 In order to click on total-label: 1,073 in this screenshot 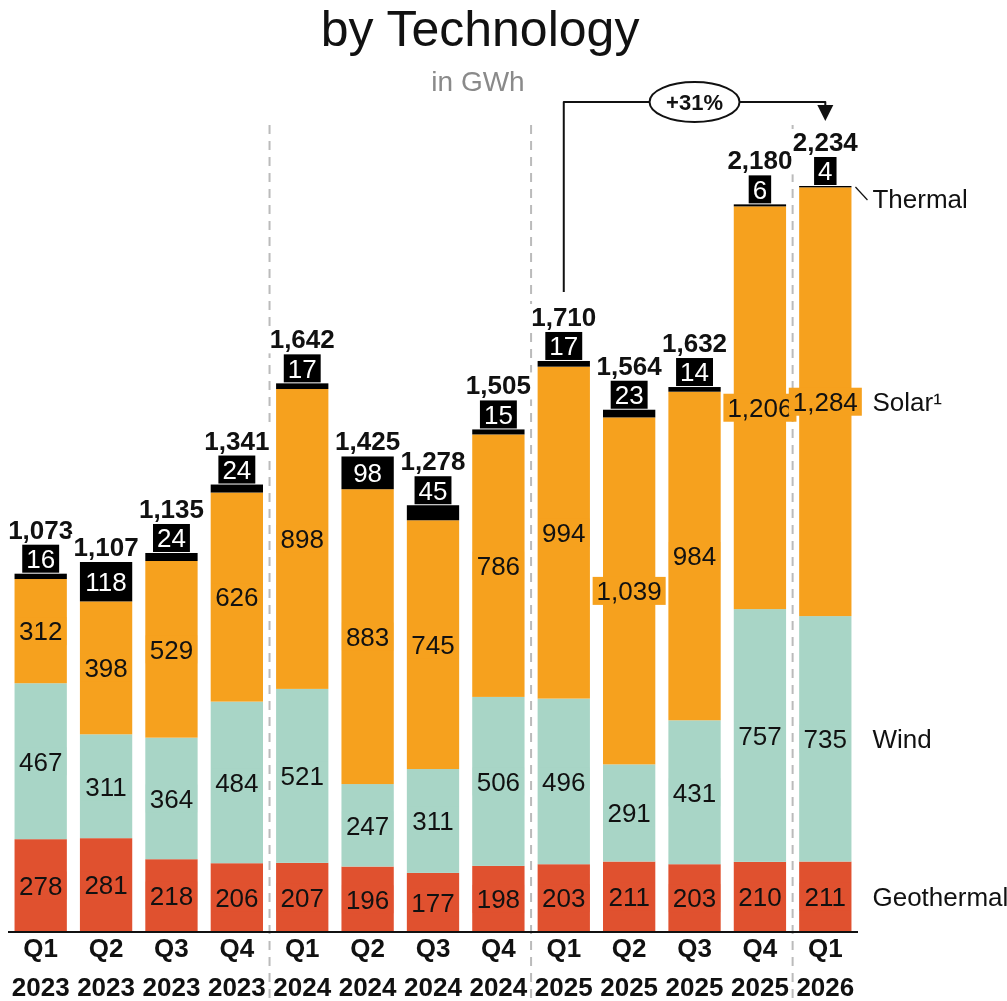, I will do `click(41, 529)`.